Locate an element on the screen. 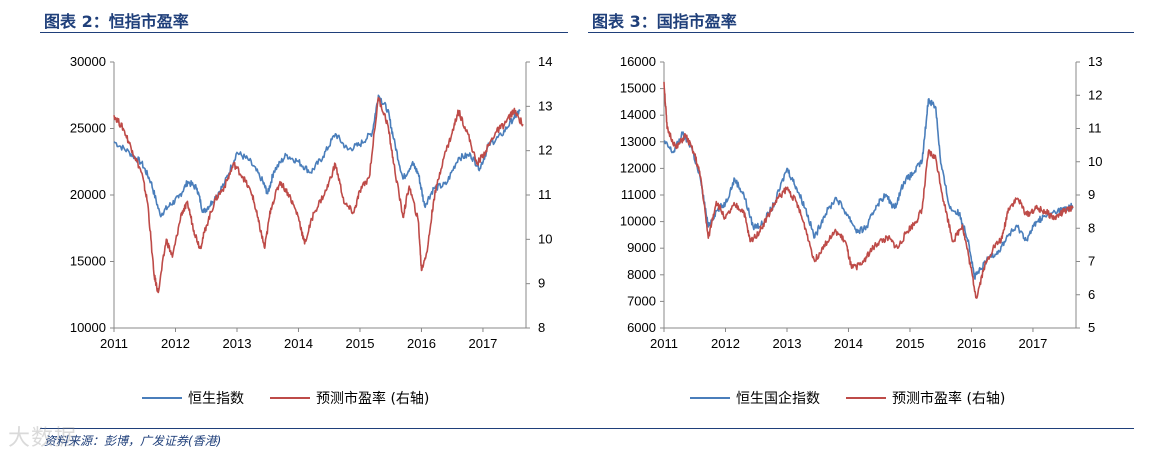 The image size is (1160, 456). hscei-pe-legend: 恒生国企指数 预测市盈率 (右轴) is located at coordinates (860, 398).